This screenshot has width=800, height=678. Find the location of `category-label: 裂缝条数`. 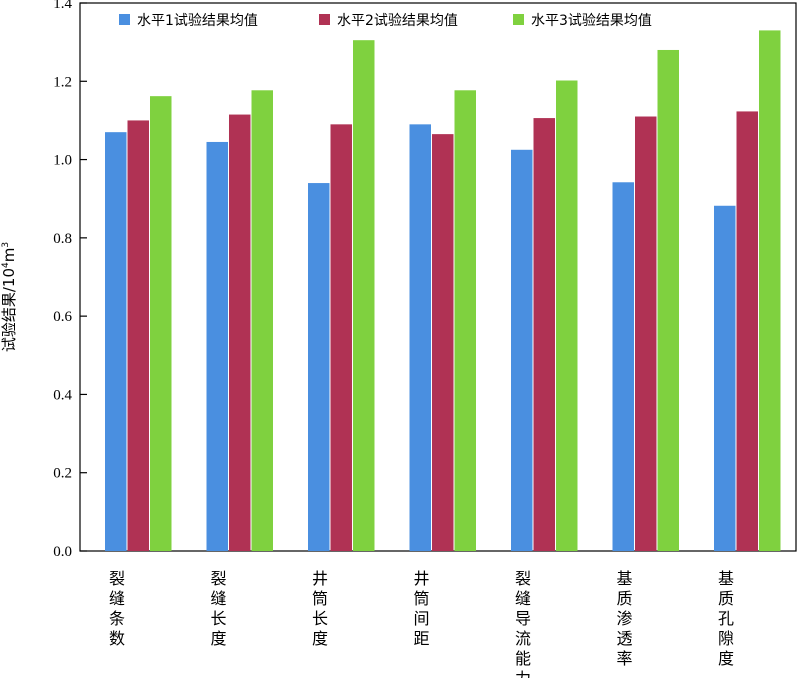

category-label: 裂缝条数 is located at coordinates (117, 608).